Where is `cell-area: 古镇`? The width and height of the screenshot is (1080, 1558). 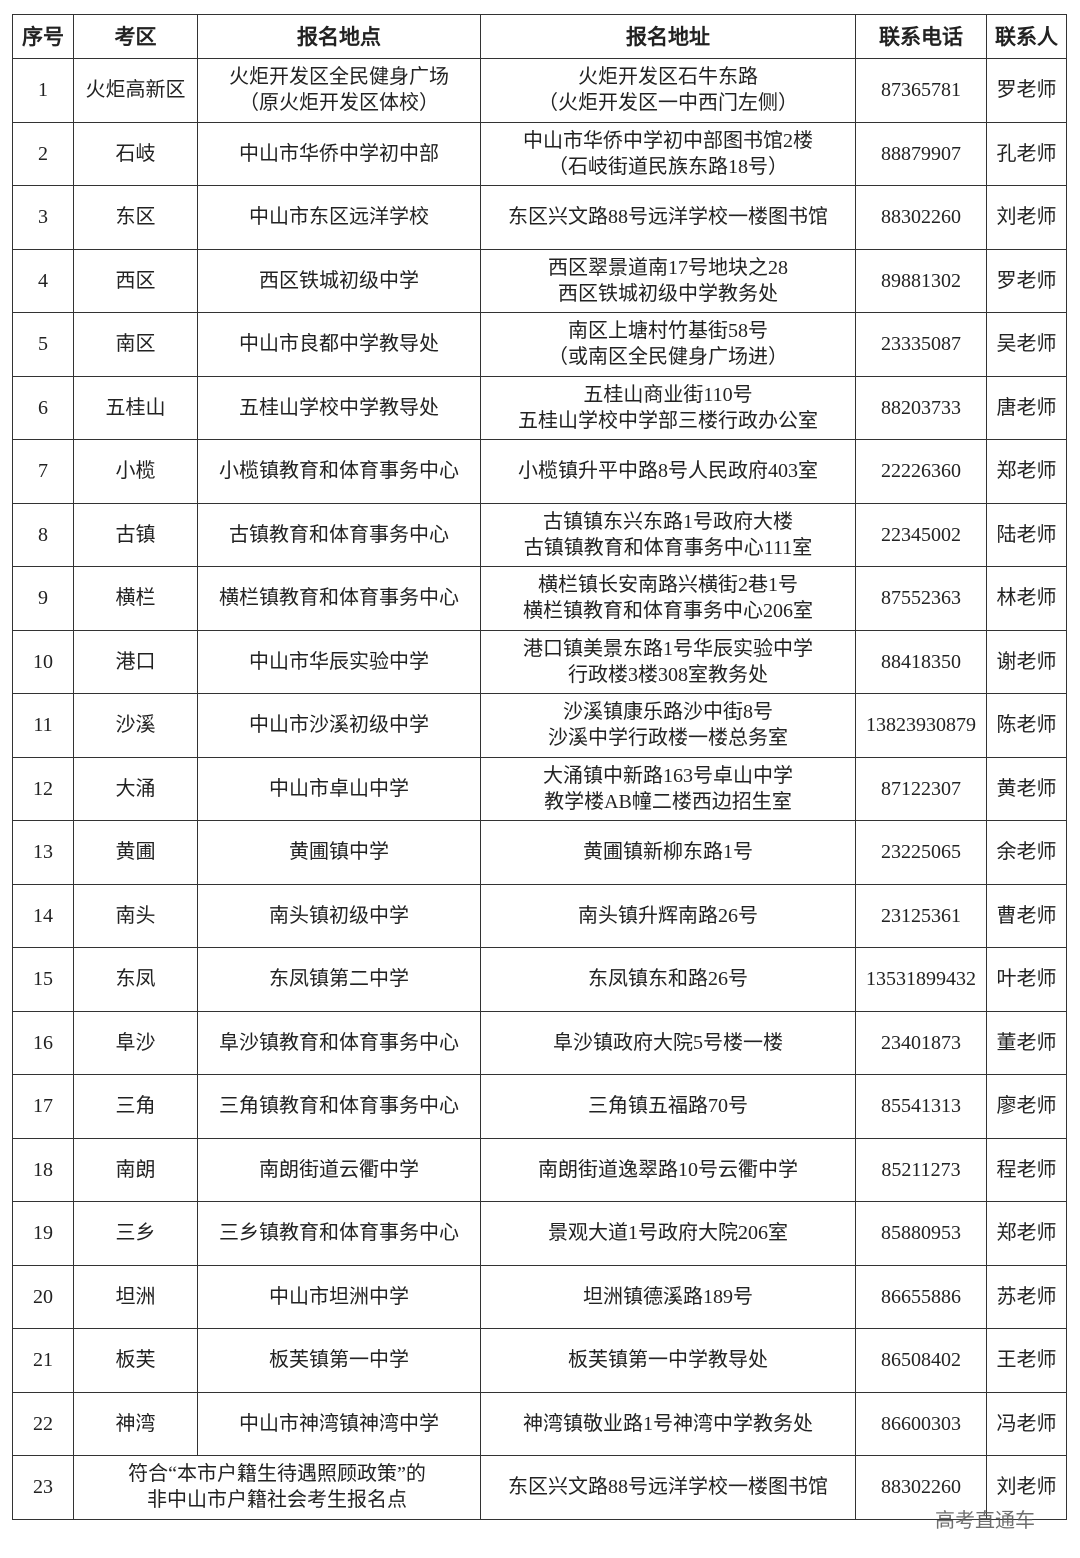 cell-area: 古镇 is located at coordinates (135, 534).